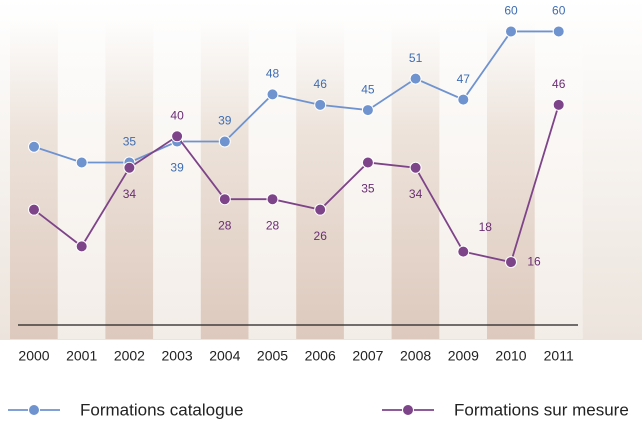  I want to click on legend-label: Formations catalogue, so click(161, 409).